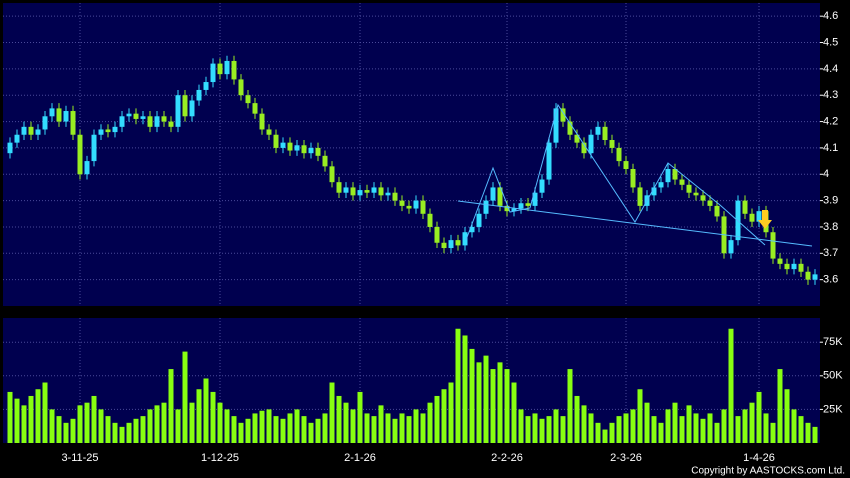 Image resolution: width=850 pixels, height=478 pixels. Describe the element at coordinates (830, 42) in the screenshot. I see `y-tick-label: 4.5` at that location.